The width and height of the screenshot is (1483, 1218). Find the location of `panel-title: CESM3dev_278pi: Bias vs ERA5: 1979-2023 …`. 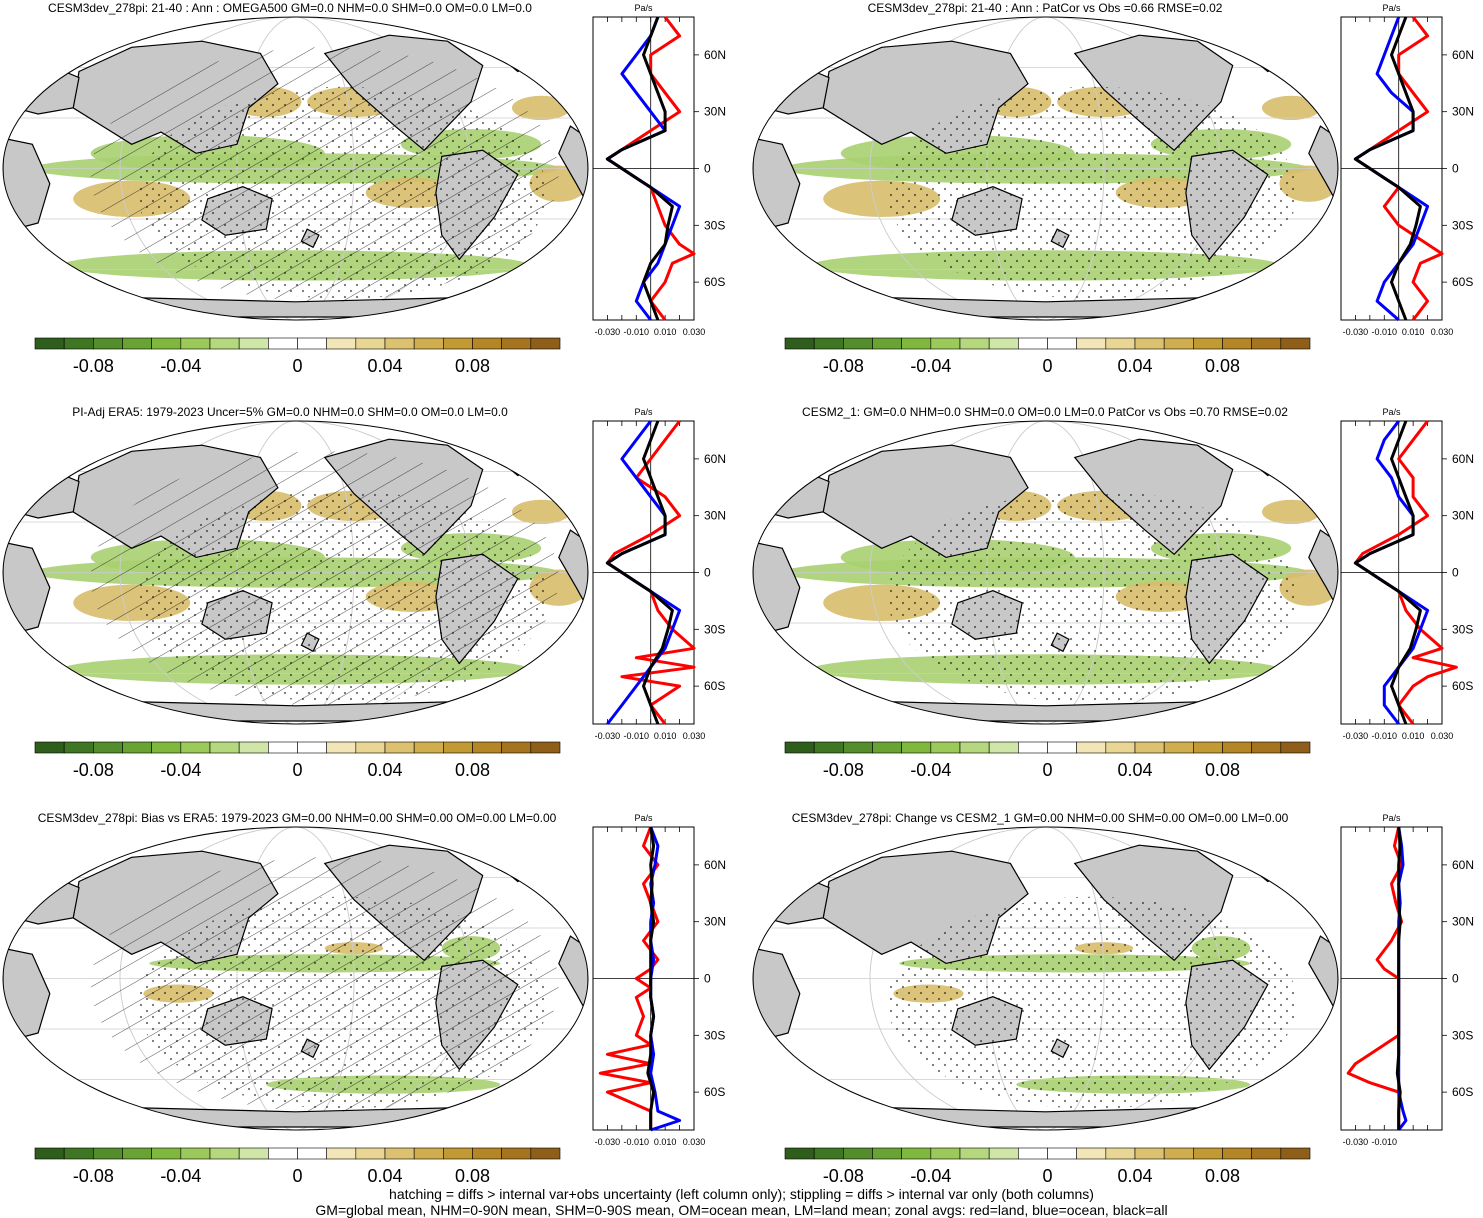

panel-title: CESM3dev_278pi: Bias vs ERA5: 1979-2023 … is located at coordinates (297, 818).